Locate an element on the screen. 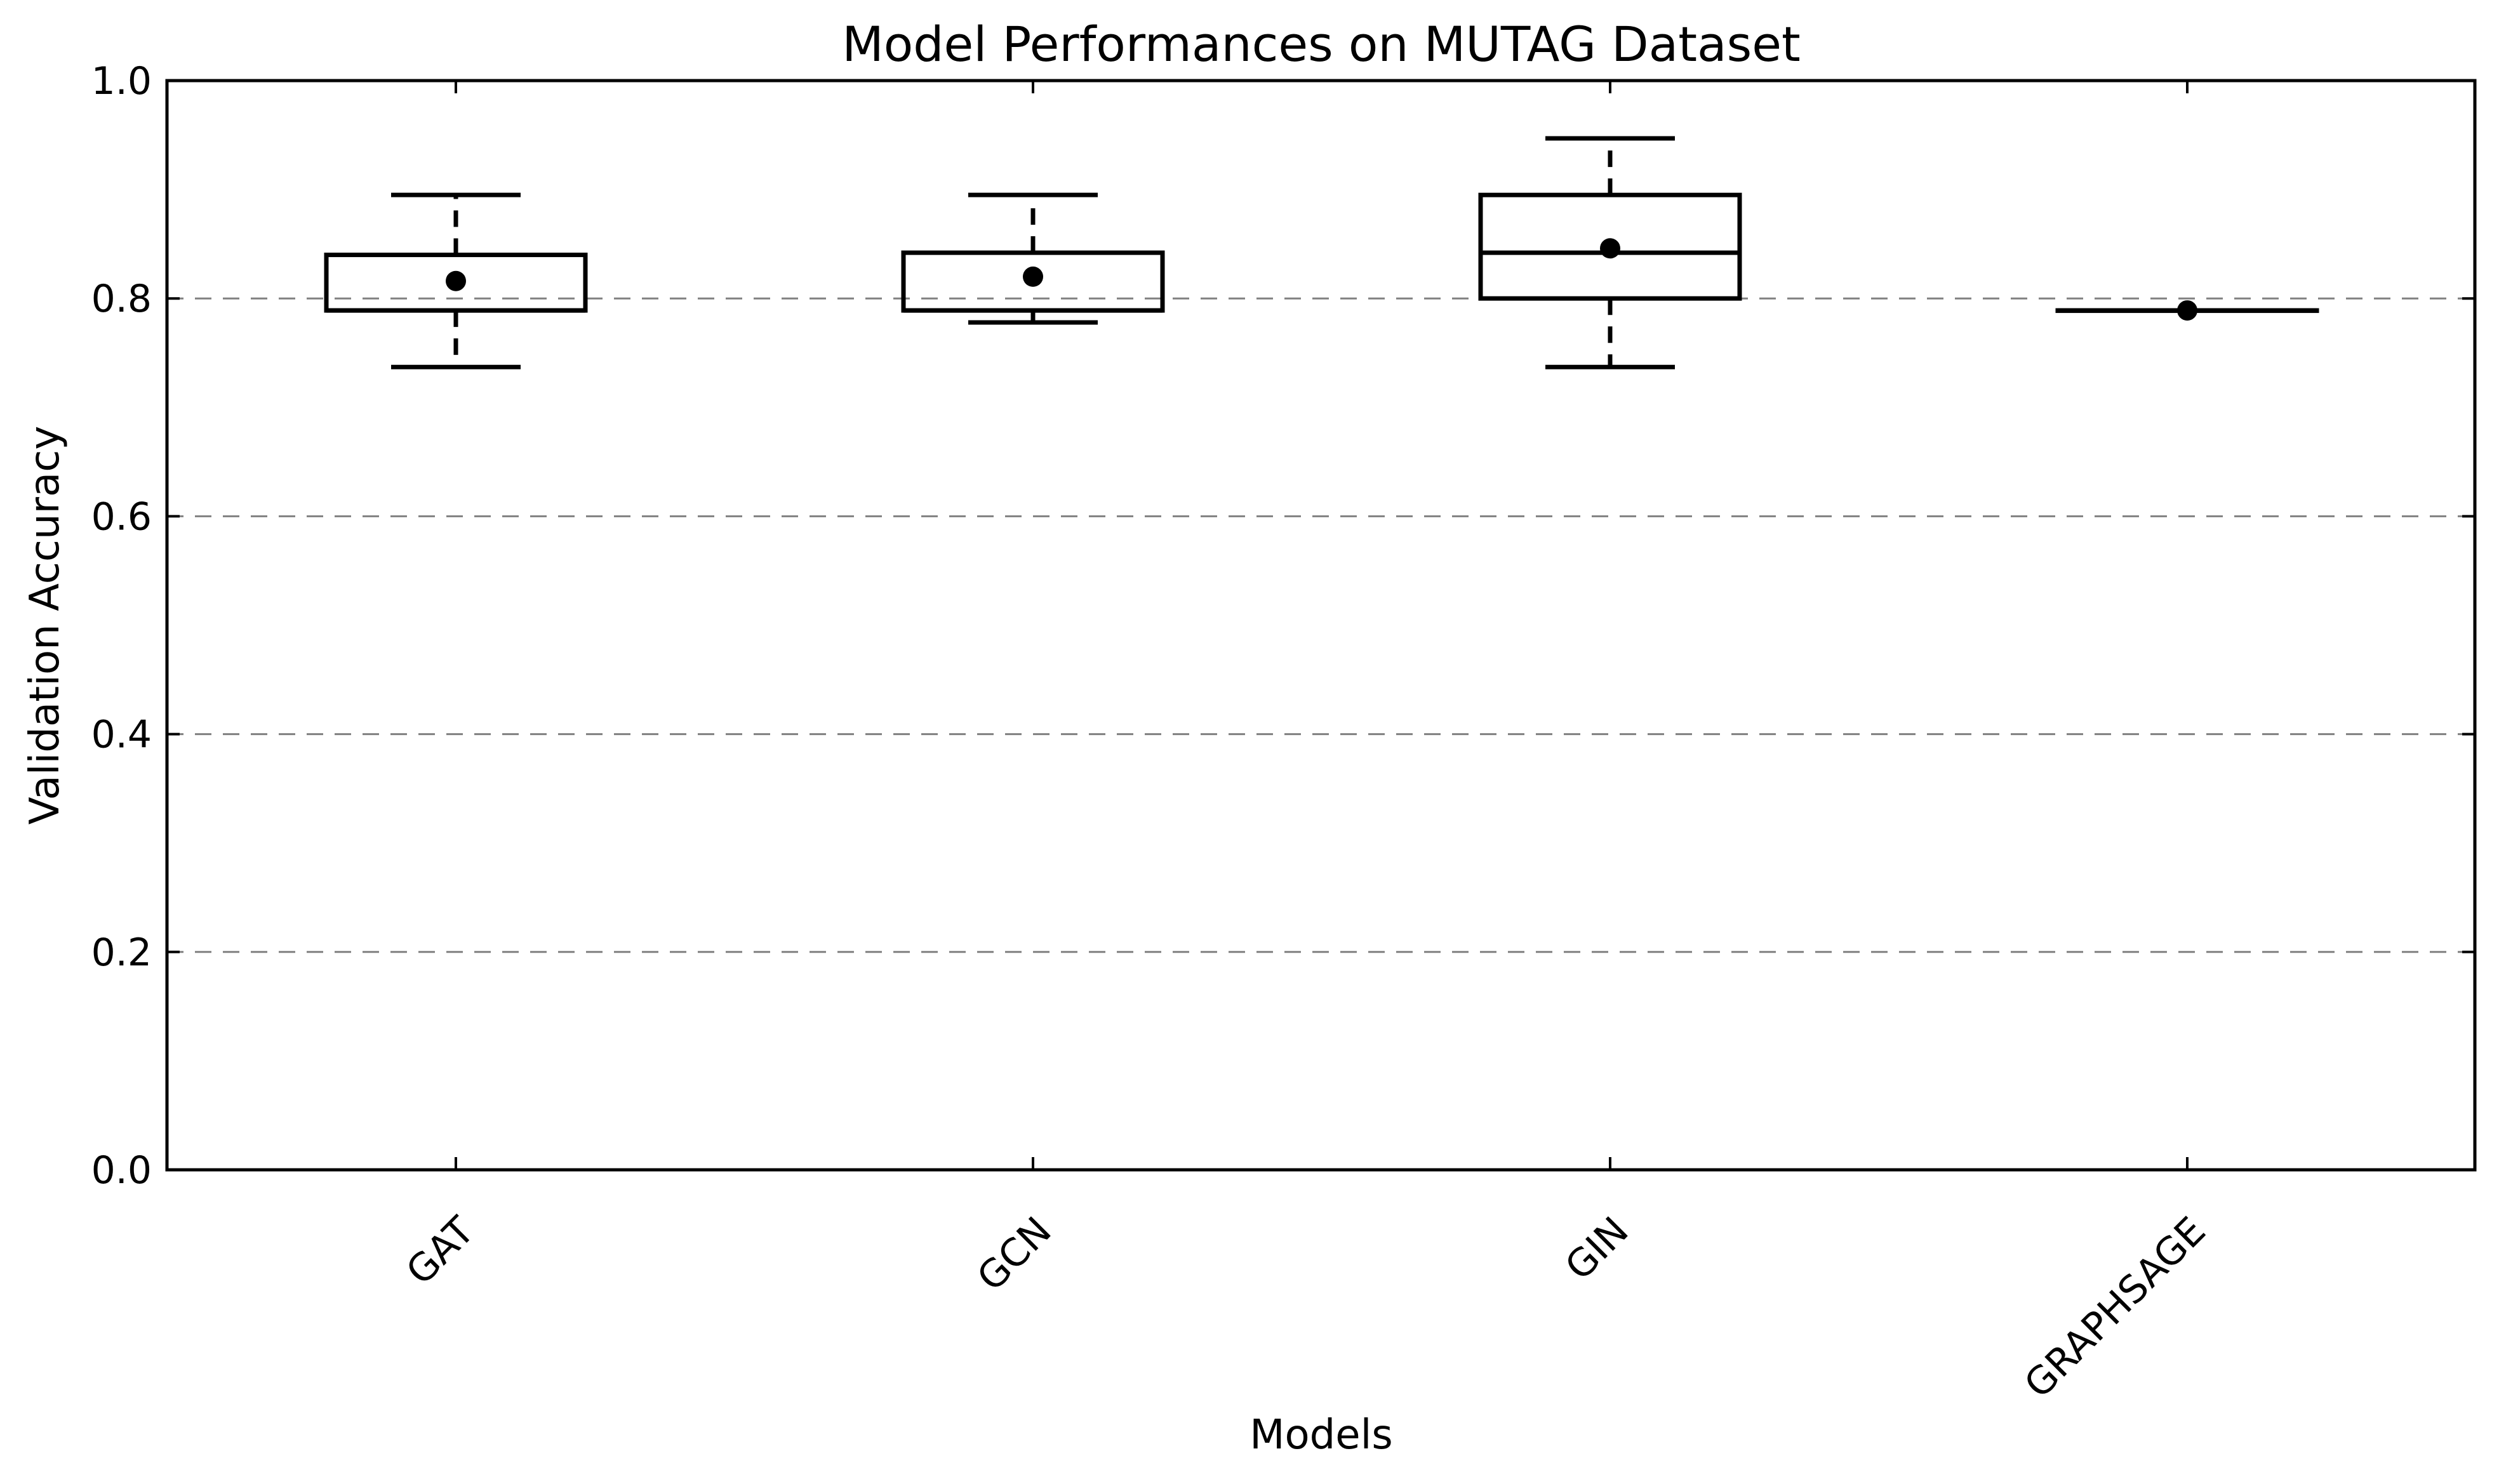 The width and height of the screenshot is (2499, 1484). x-axis-title: Models is located at coordinates (1321, 1435).